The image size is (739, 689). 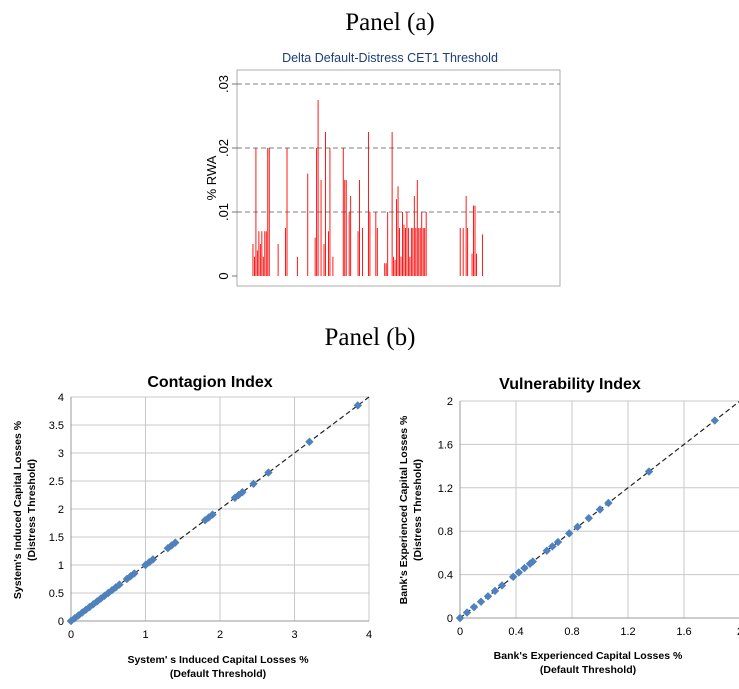 I want to click on bar-chart-y-tick-label: .03, so click(x=223, y=84).